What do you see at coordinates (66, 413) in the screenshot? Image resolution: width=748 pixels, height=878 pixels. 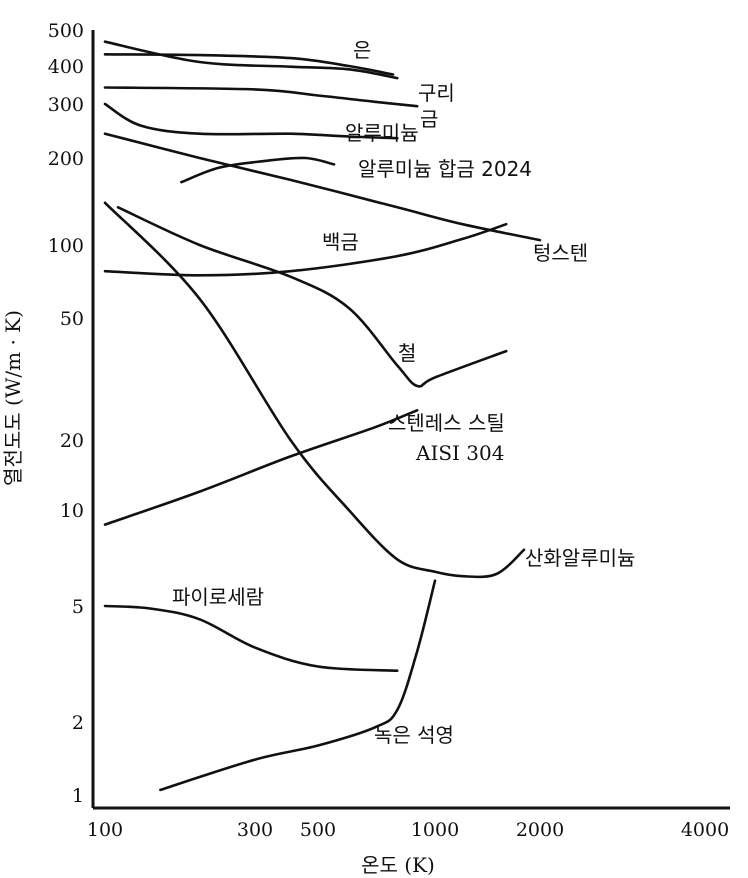 I see `y-tick-labels: 1 2 5 10 20 50 100 200 300 400 500` at bounding box center [66, 413].